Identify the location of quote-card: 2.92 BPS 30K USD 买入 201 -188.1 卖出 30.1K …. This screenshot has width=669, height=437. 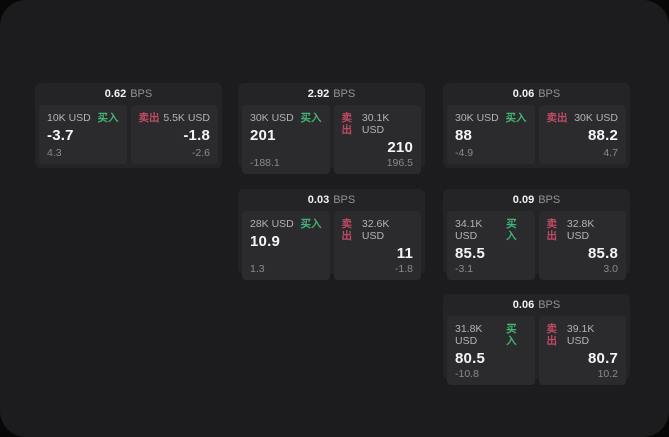
(331, 128).